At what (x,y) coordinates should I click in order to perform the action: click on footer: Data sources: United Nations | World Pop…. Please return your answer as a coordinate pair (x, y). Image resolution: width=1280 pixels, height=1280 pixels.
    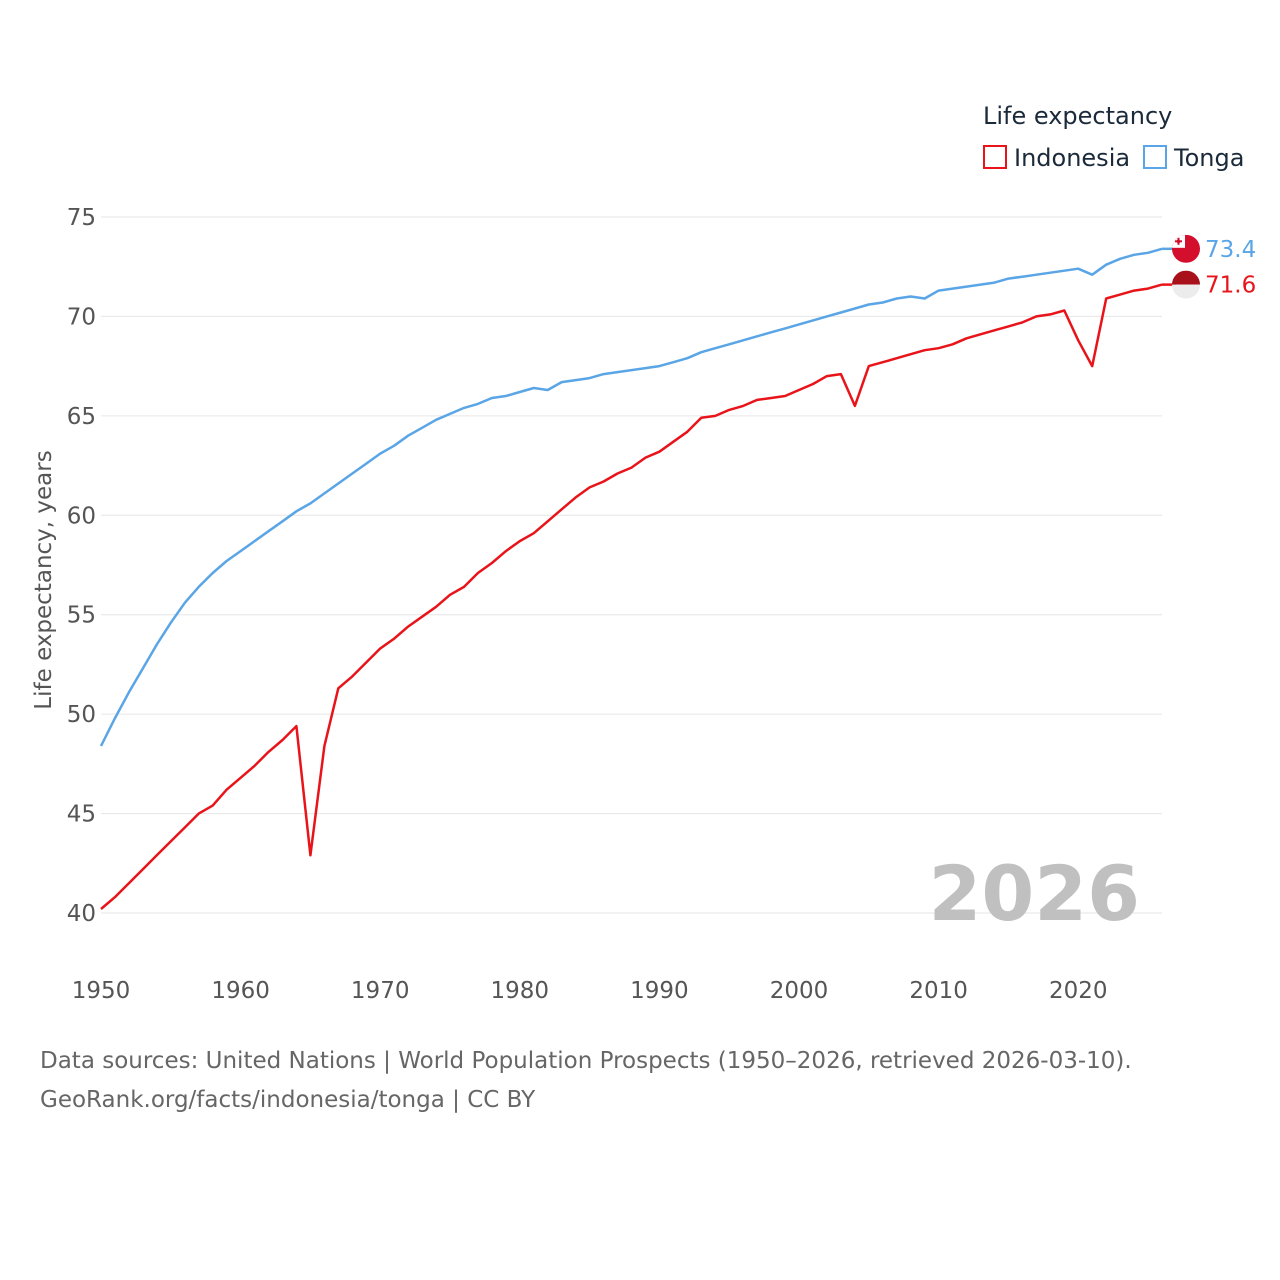
    Looking at the image, I should click on (650, 1081).